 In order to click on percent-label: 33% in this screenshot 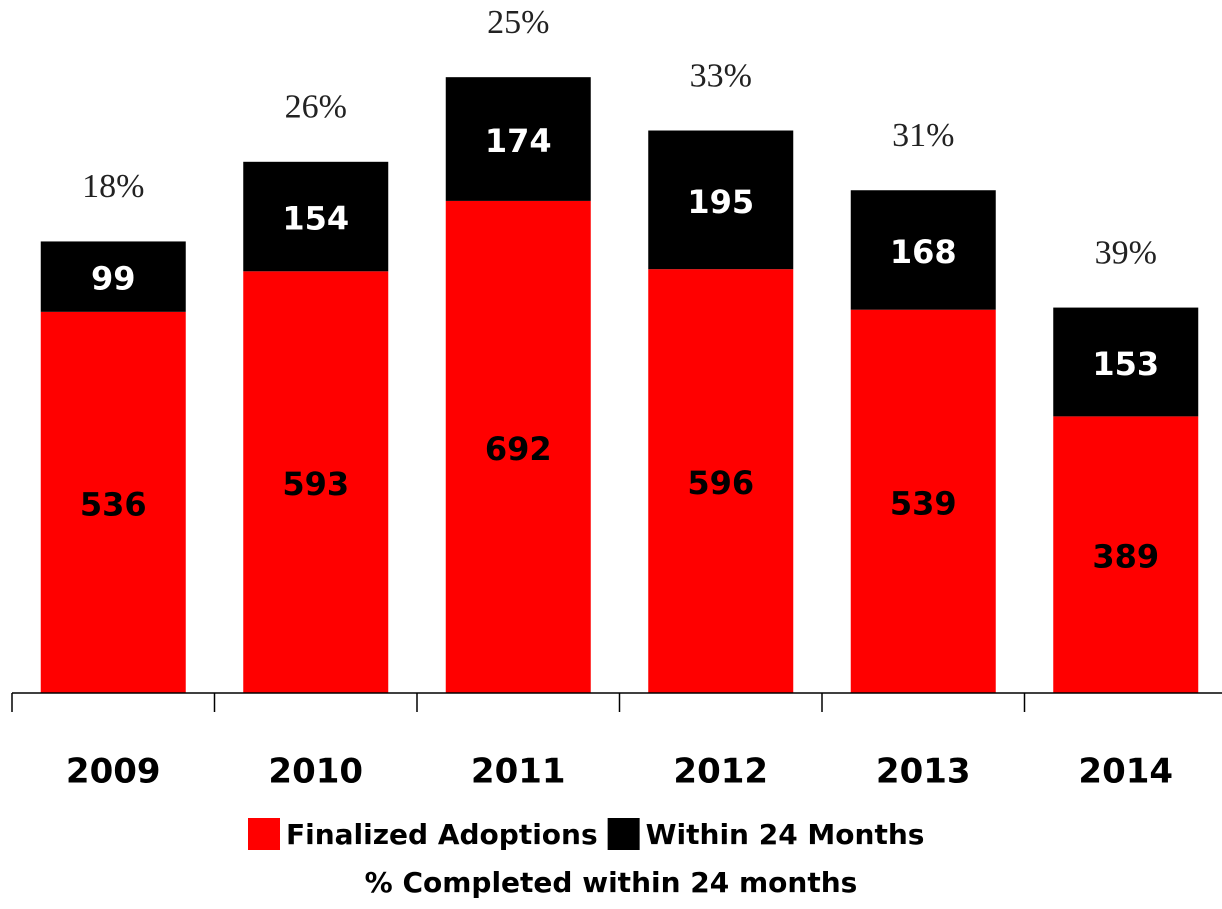, I will do `click(721, 75)`.